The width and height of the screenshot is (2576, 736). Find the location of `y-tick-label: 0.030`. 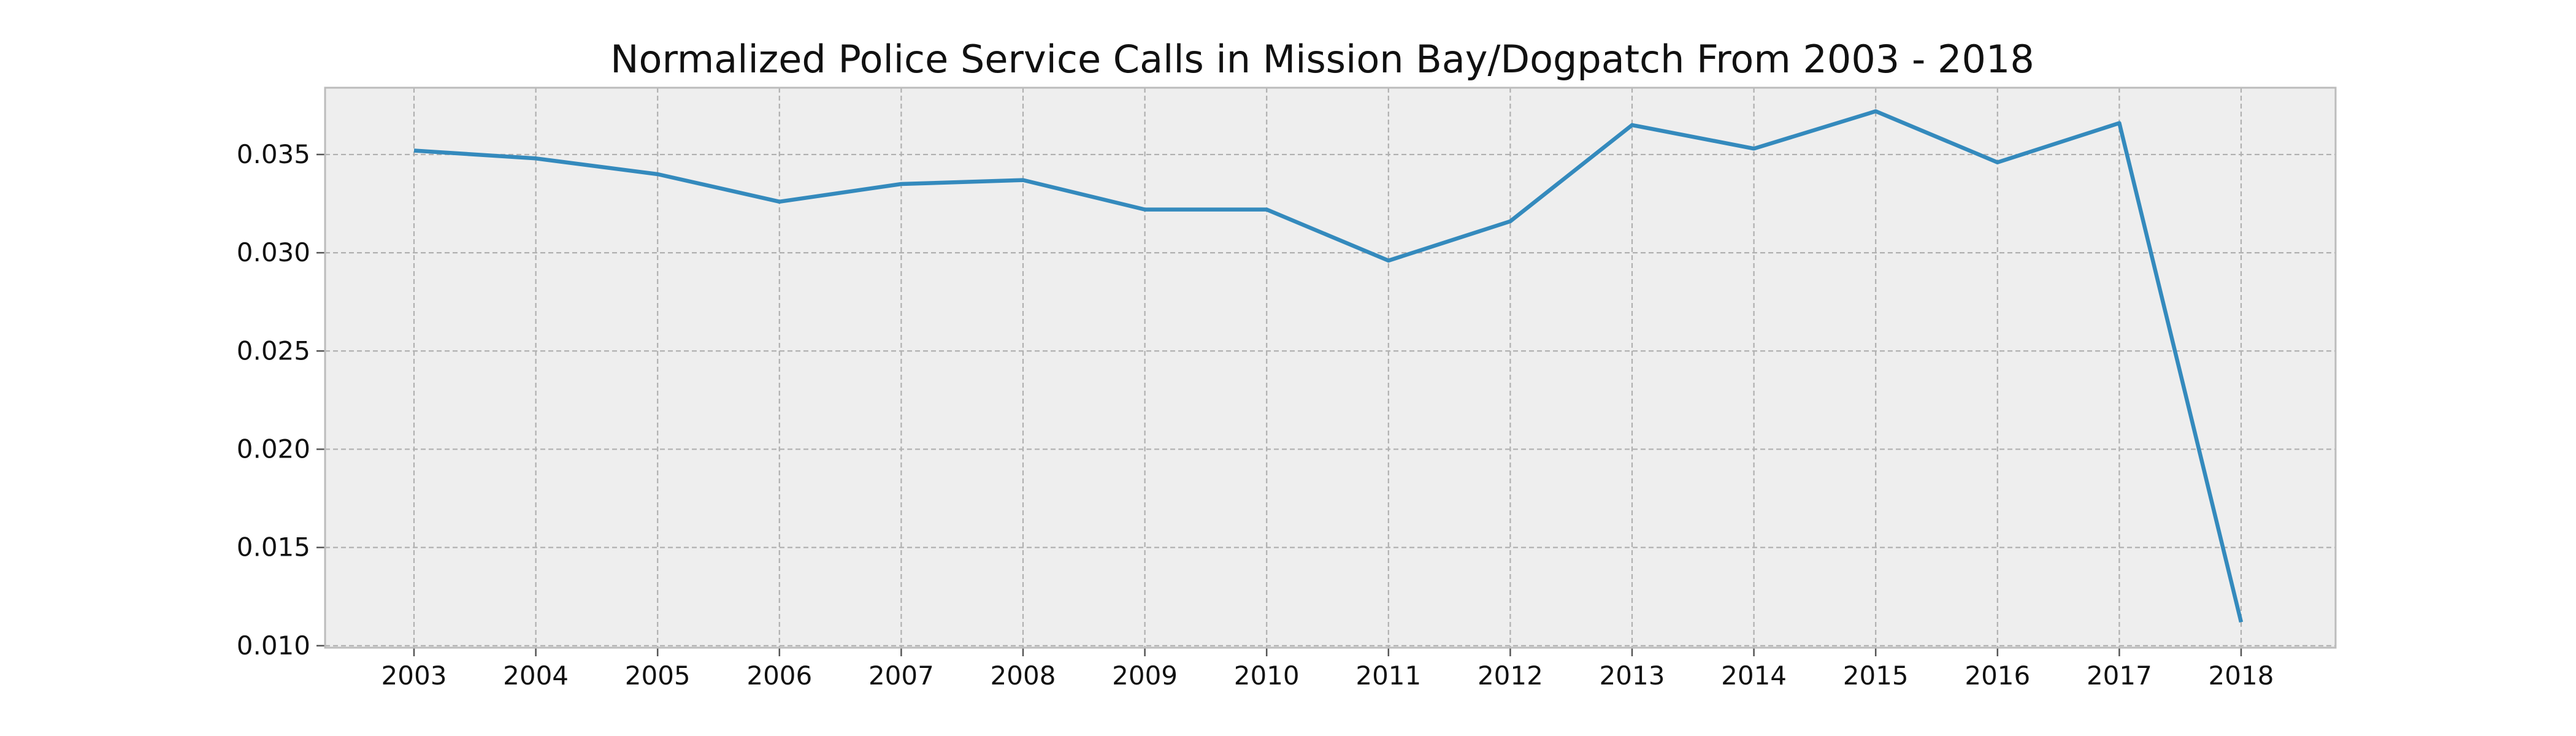

y-tick-label: 0.030 is located at coordinates (273, 252).